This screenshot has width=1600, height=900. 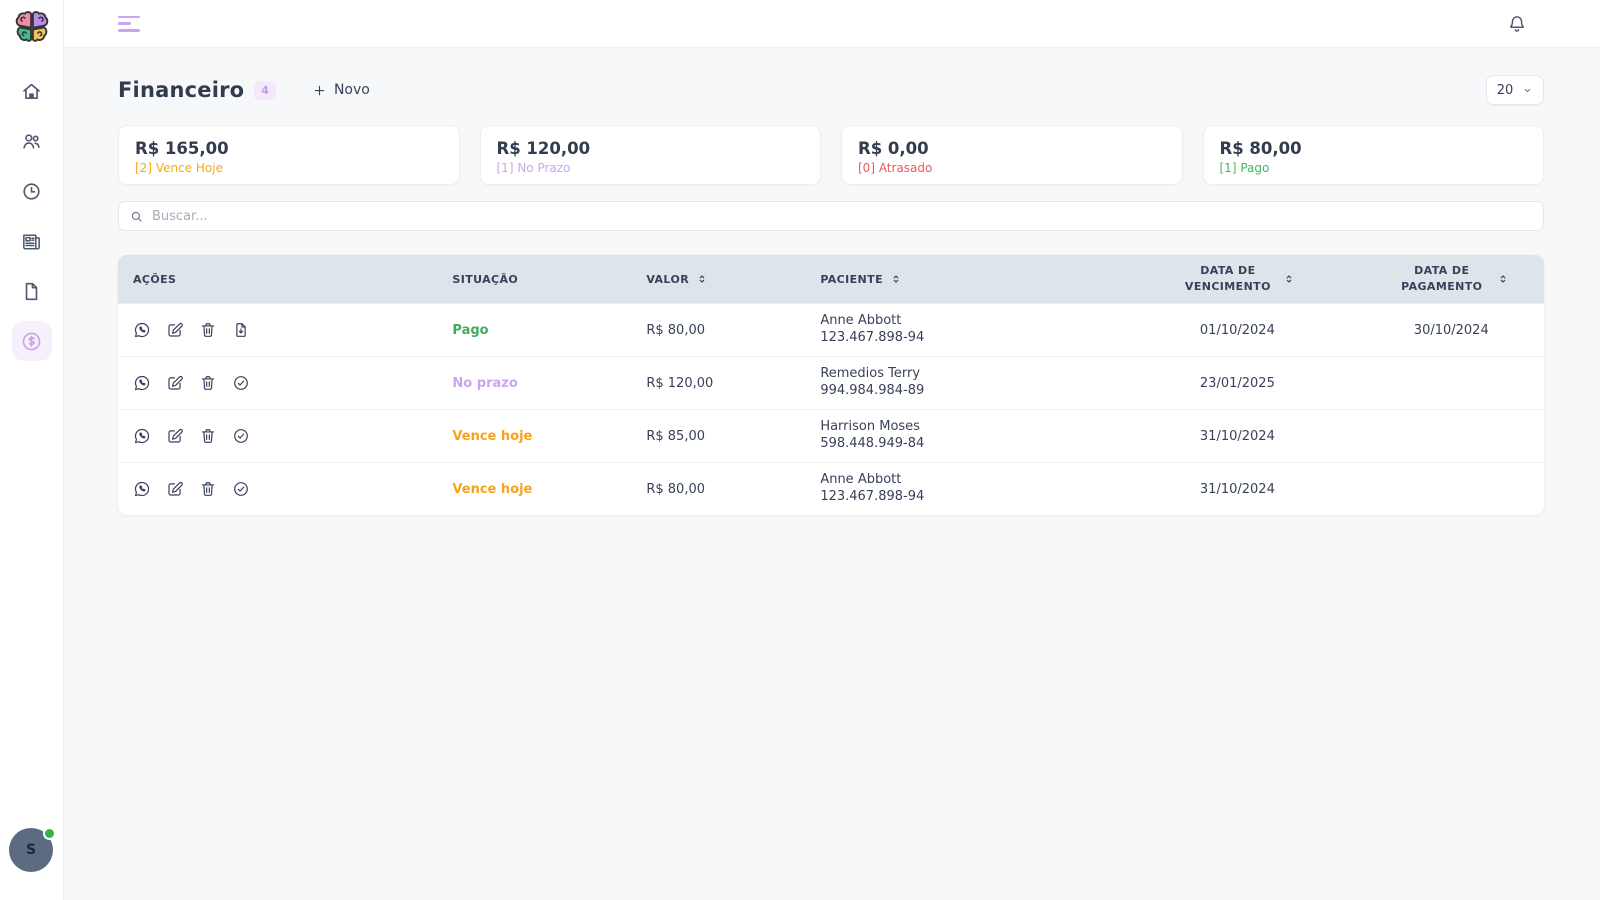 What do you see at coordinates (155, 279) in the screenshot?
I see `col-header-actions: AÇÕES` at bounding box center [155, 279].